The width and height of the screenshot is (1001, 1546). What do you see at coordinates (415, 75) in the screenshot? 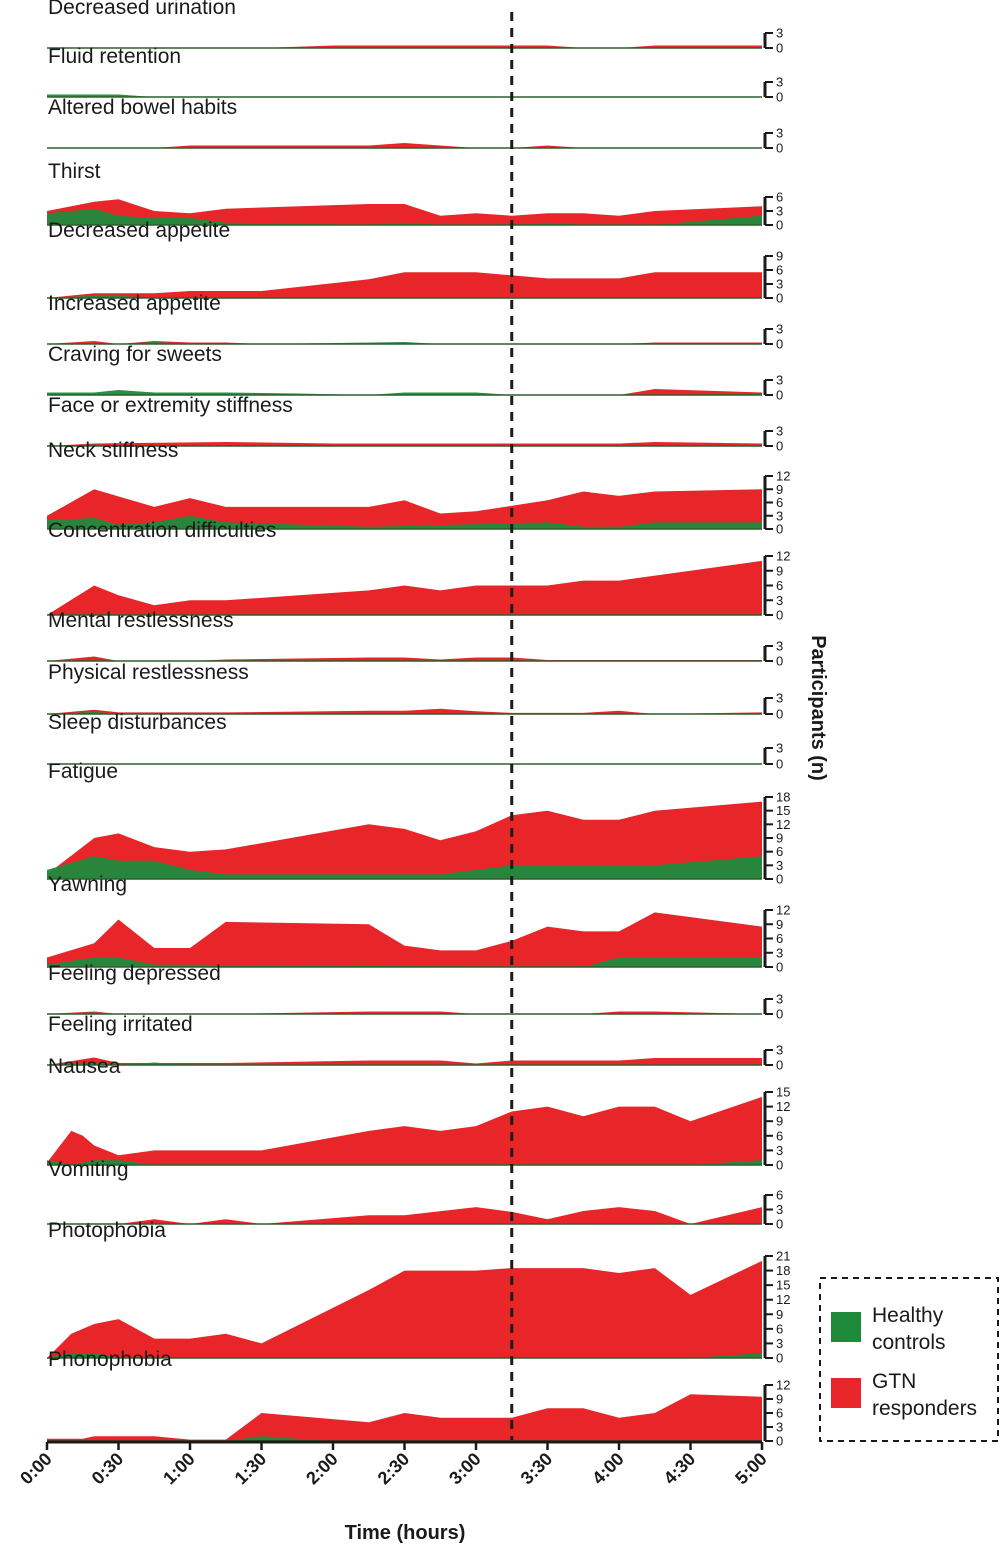
I see `panel-fluid-retention: Fluid retention 03` at bounding box center [415, 75].